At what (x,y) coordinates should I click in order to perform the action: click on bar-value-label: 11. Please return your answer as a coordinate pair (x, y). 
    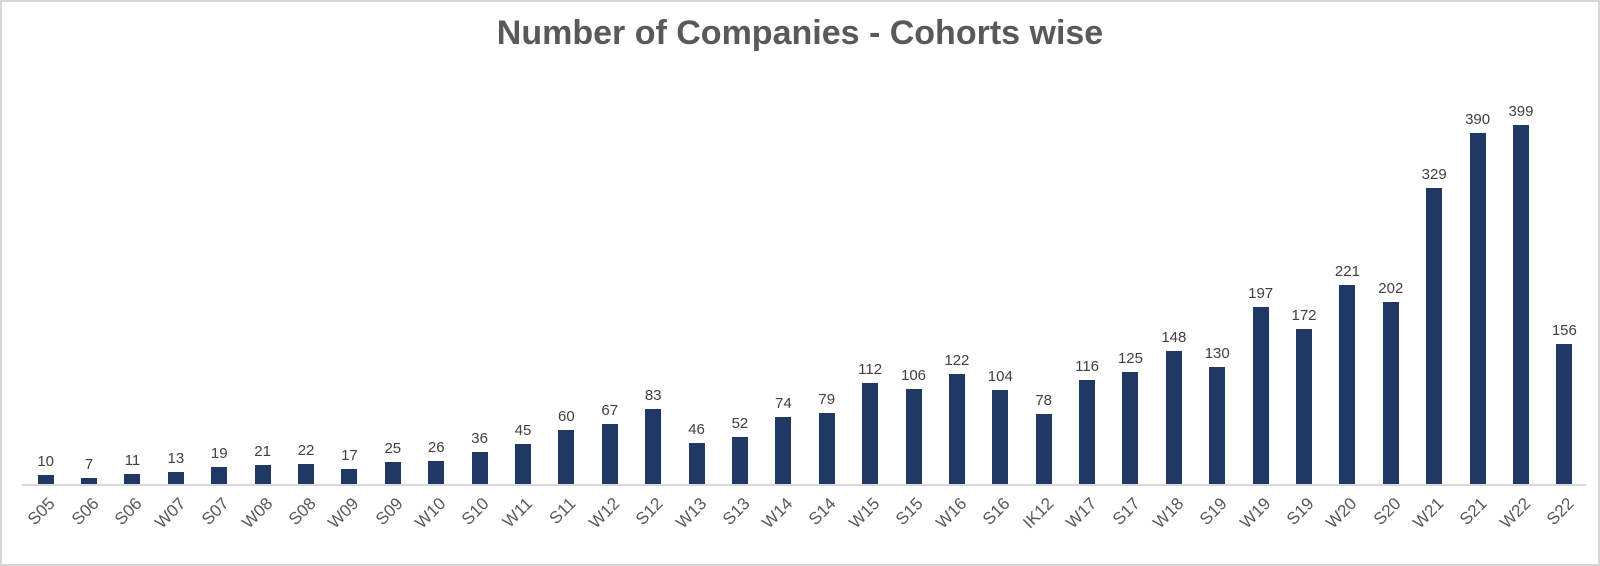
    Looking at the image, I should click on (132, 460).